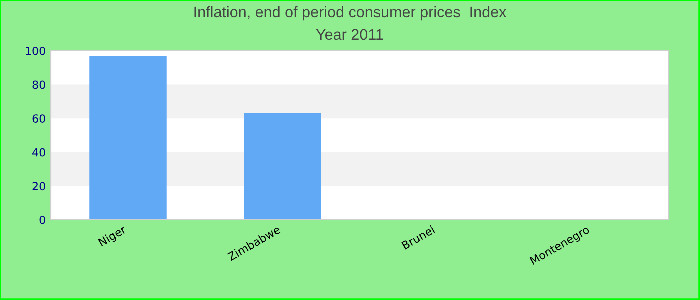 The image size is (700, 300). I want to click on y-tick-label: 80, so click(39, 85).